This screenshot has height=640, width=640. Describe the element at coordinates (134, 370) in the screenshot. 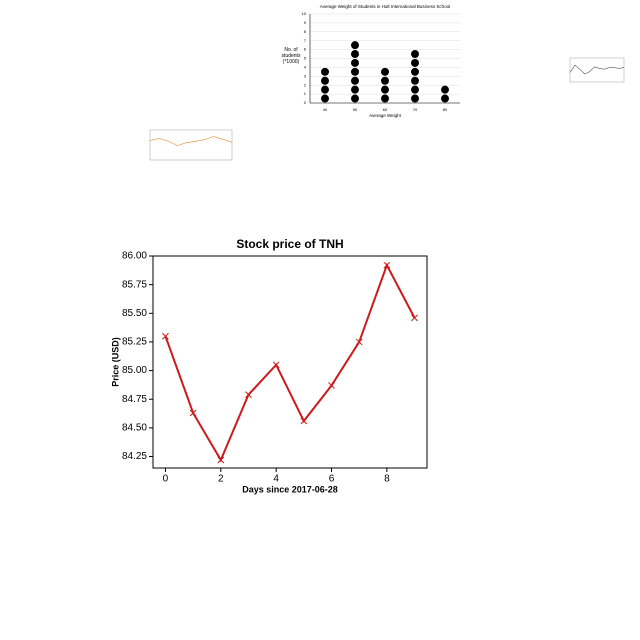

I see `y-tick-label: 85.00` at that location.